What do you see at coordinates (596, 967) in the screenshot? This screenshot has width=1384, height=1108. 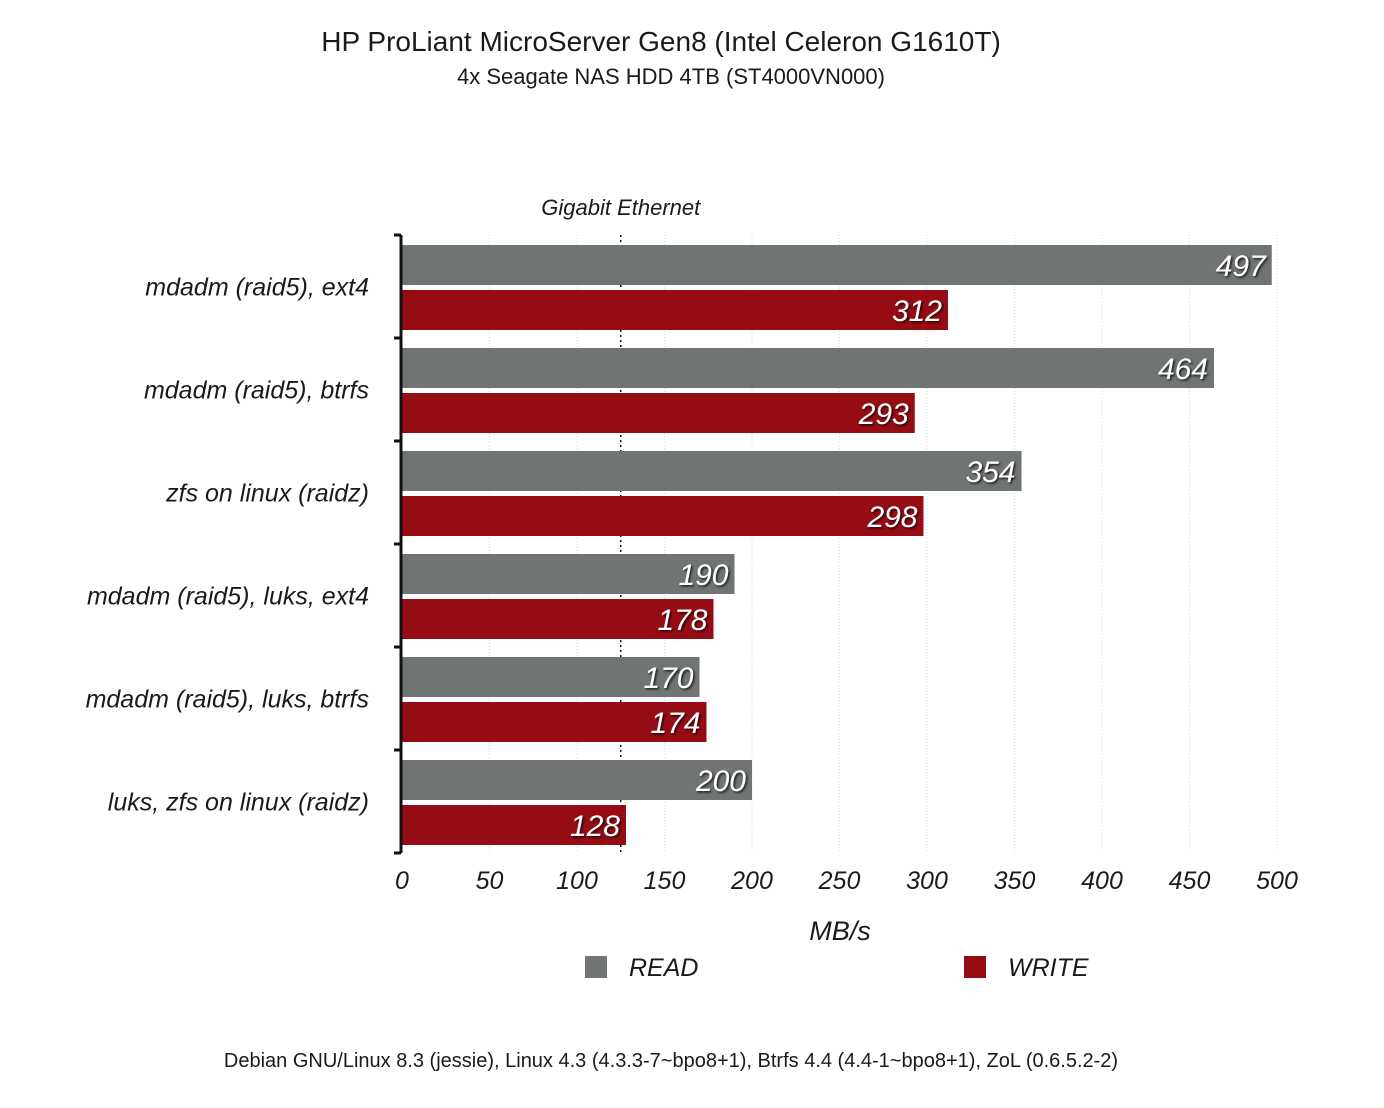 I see `legend-swatch-read` at bounding box center [596, 967].